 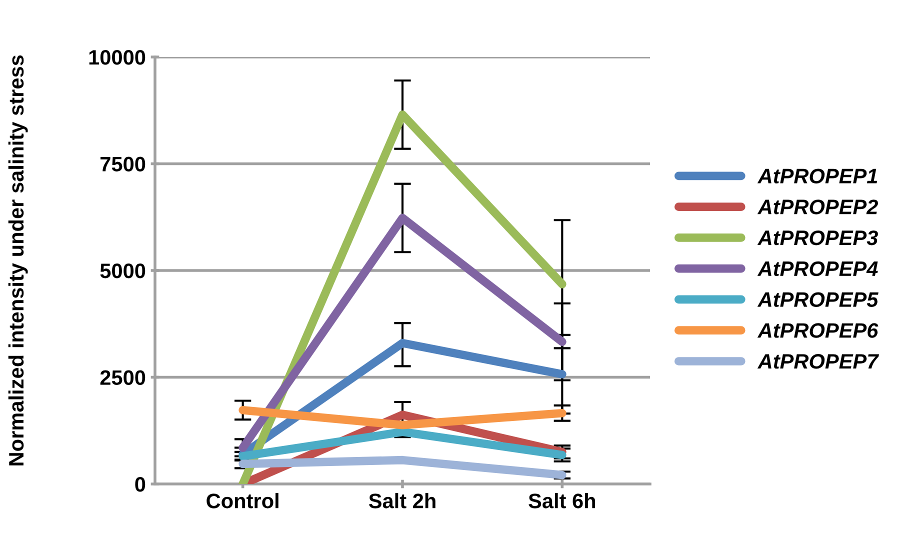 I want to click on y-tick-label: 10000, so click(x=117, y=57).